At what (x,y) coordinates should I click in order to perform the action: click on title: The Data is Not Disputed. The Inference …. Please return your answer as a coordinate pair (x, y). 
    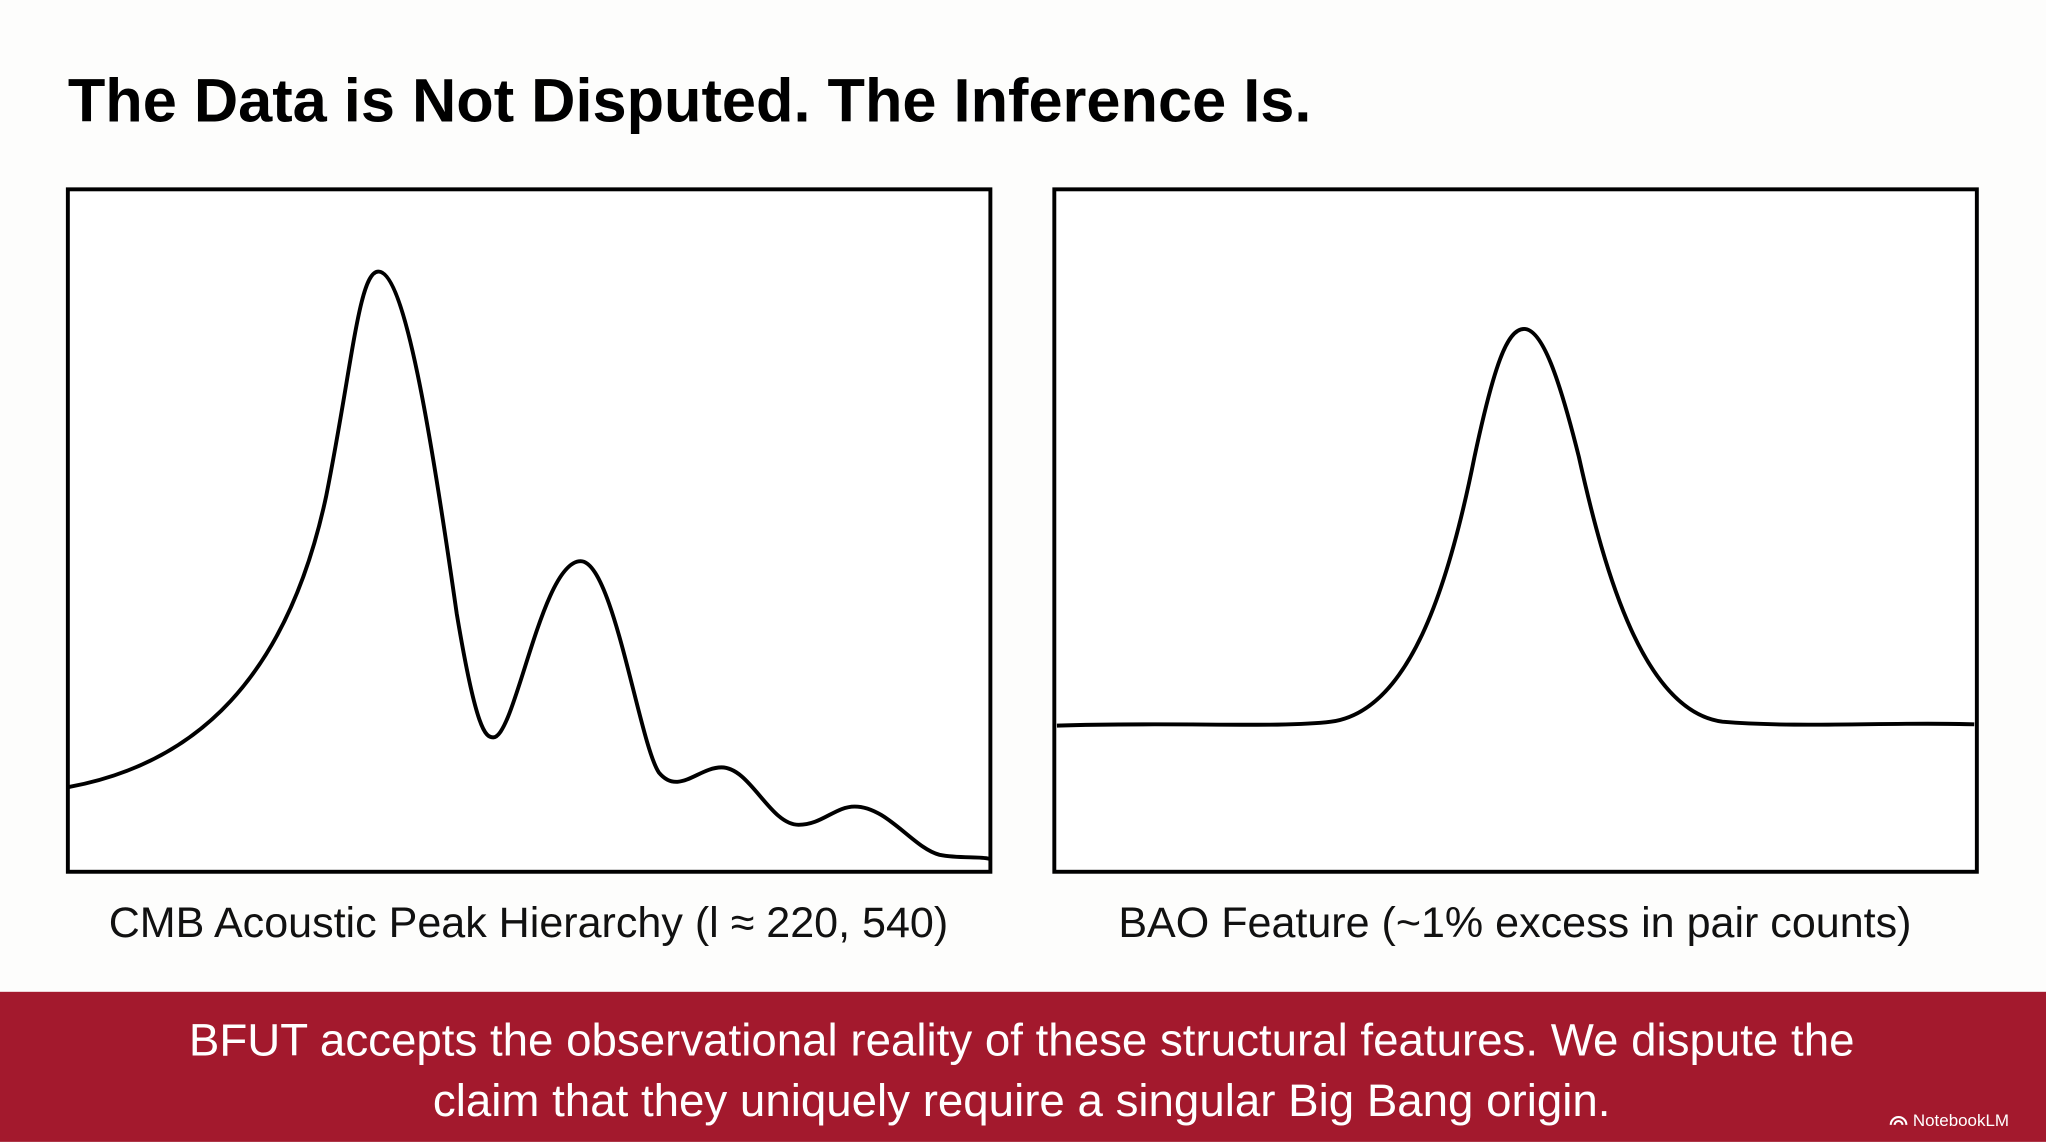
    Looking at the image, I should click on (690, 99).